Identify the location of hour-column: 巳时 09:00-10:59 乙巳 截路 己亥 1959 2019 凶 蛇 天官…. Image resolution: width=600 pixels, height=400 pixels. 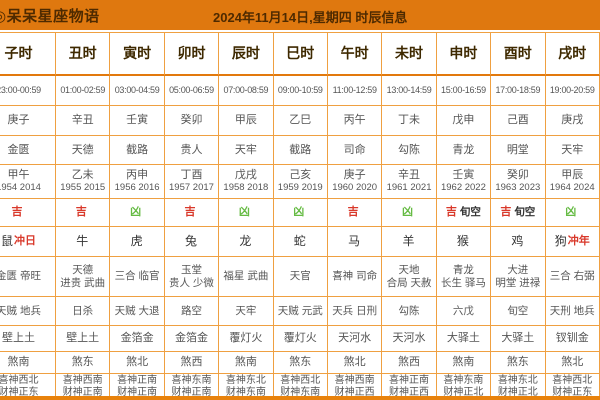
(300, 216).